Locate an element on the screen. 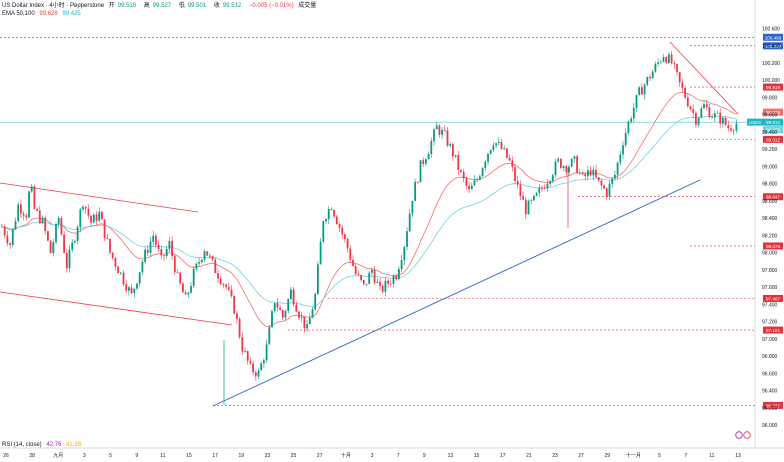  settings-icon is located at coordinates (739, 435).